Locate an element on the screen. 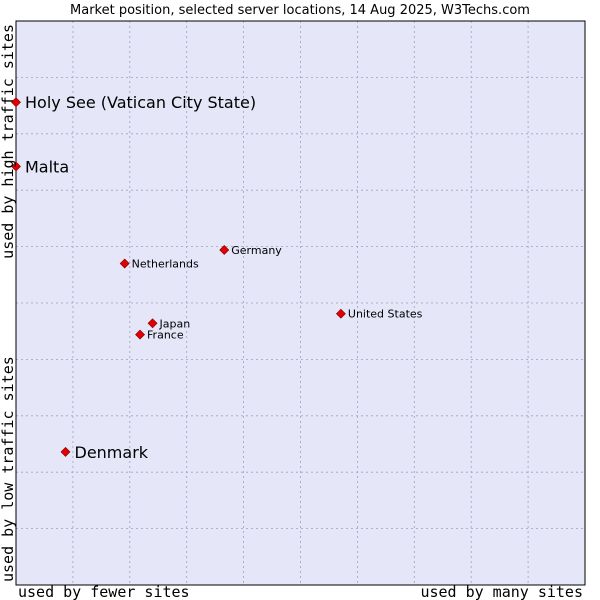 This screenshot has height=600, width=600. point-netherlands: Netherlands is located at coordinates (159, 264).